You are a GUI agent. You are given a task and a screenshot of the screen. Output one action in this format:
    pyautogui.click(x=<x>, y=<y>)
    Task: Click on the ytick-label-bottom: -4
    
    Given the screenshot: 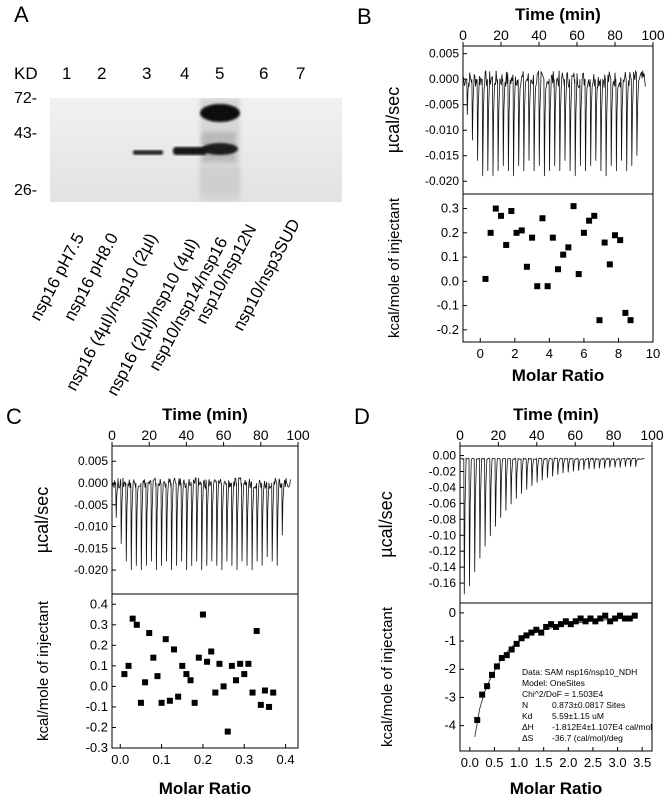 What is the action you would take?
    pyautogui.click(x=450, y=725)
    